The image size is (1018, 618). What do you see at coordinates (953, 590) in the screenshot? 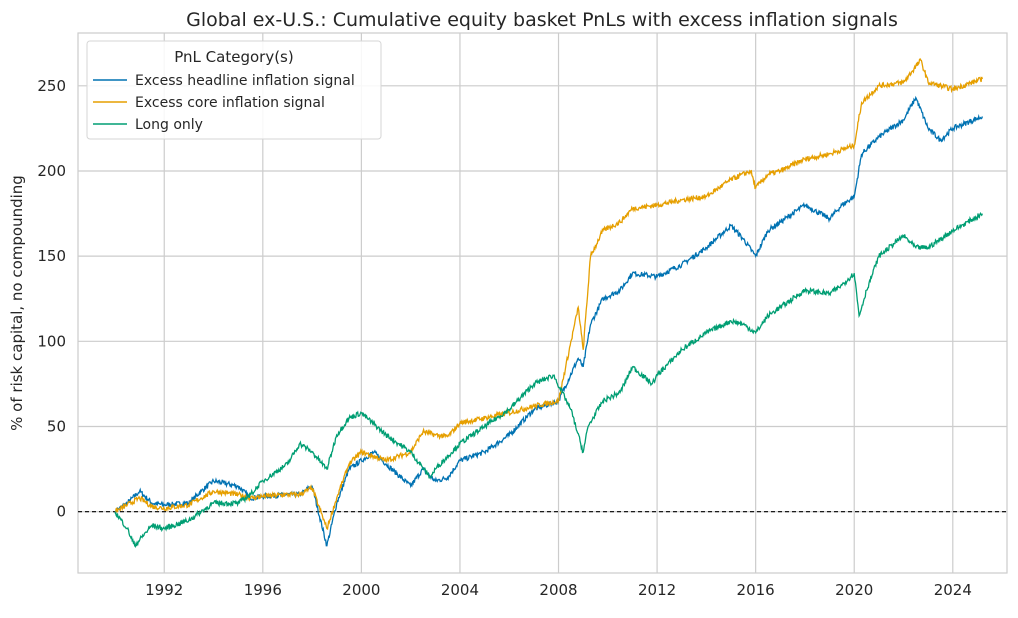
I see `x-tick-label: 2024` at bounding box center [953, 590].